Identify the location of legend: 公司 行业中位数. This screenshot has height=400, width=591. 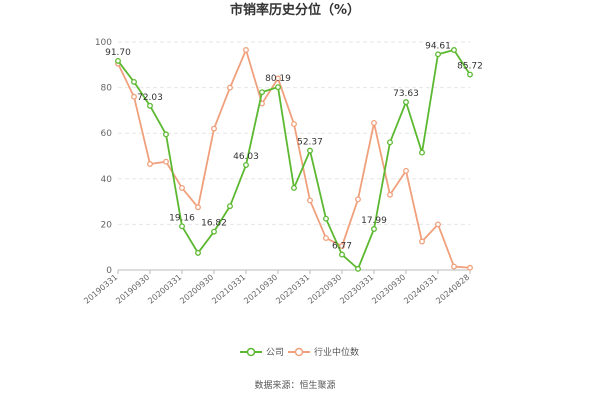
(299, 352).